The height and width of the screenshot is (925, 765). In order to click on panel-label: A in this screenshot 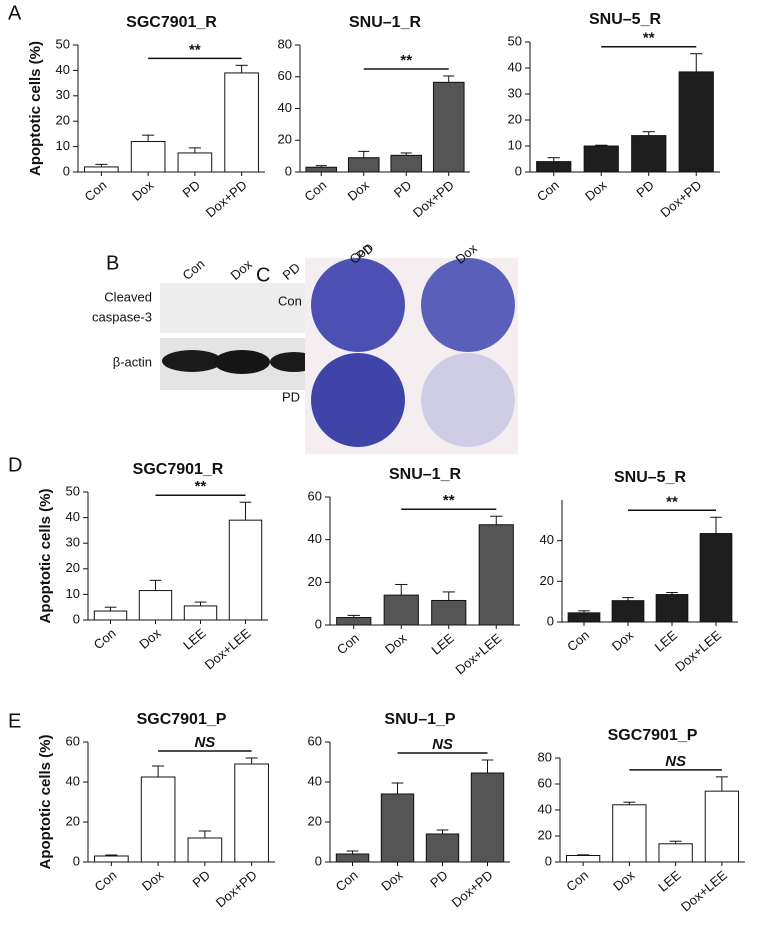, I will do `click(15, 13)`.